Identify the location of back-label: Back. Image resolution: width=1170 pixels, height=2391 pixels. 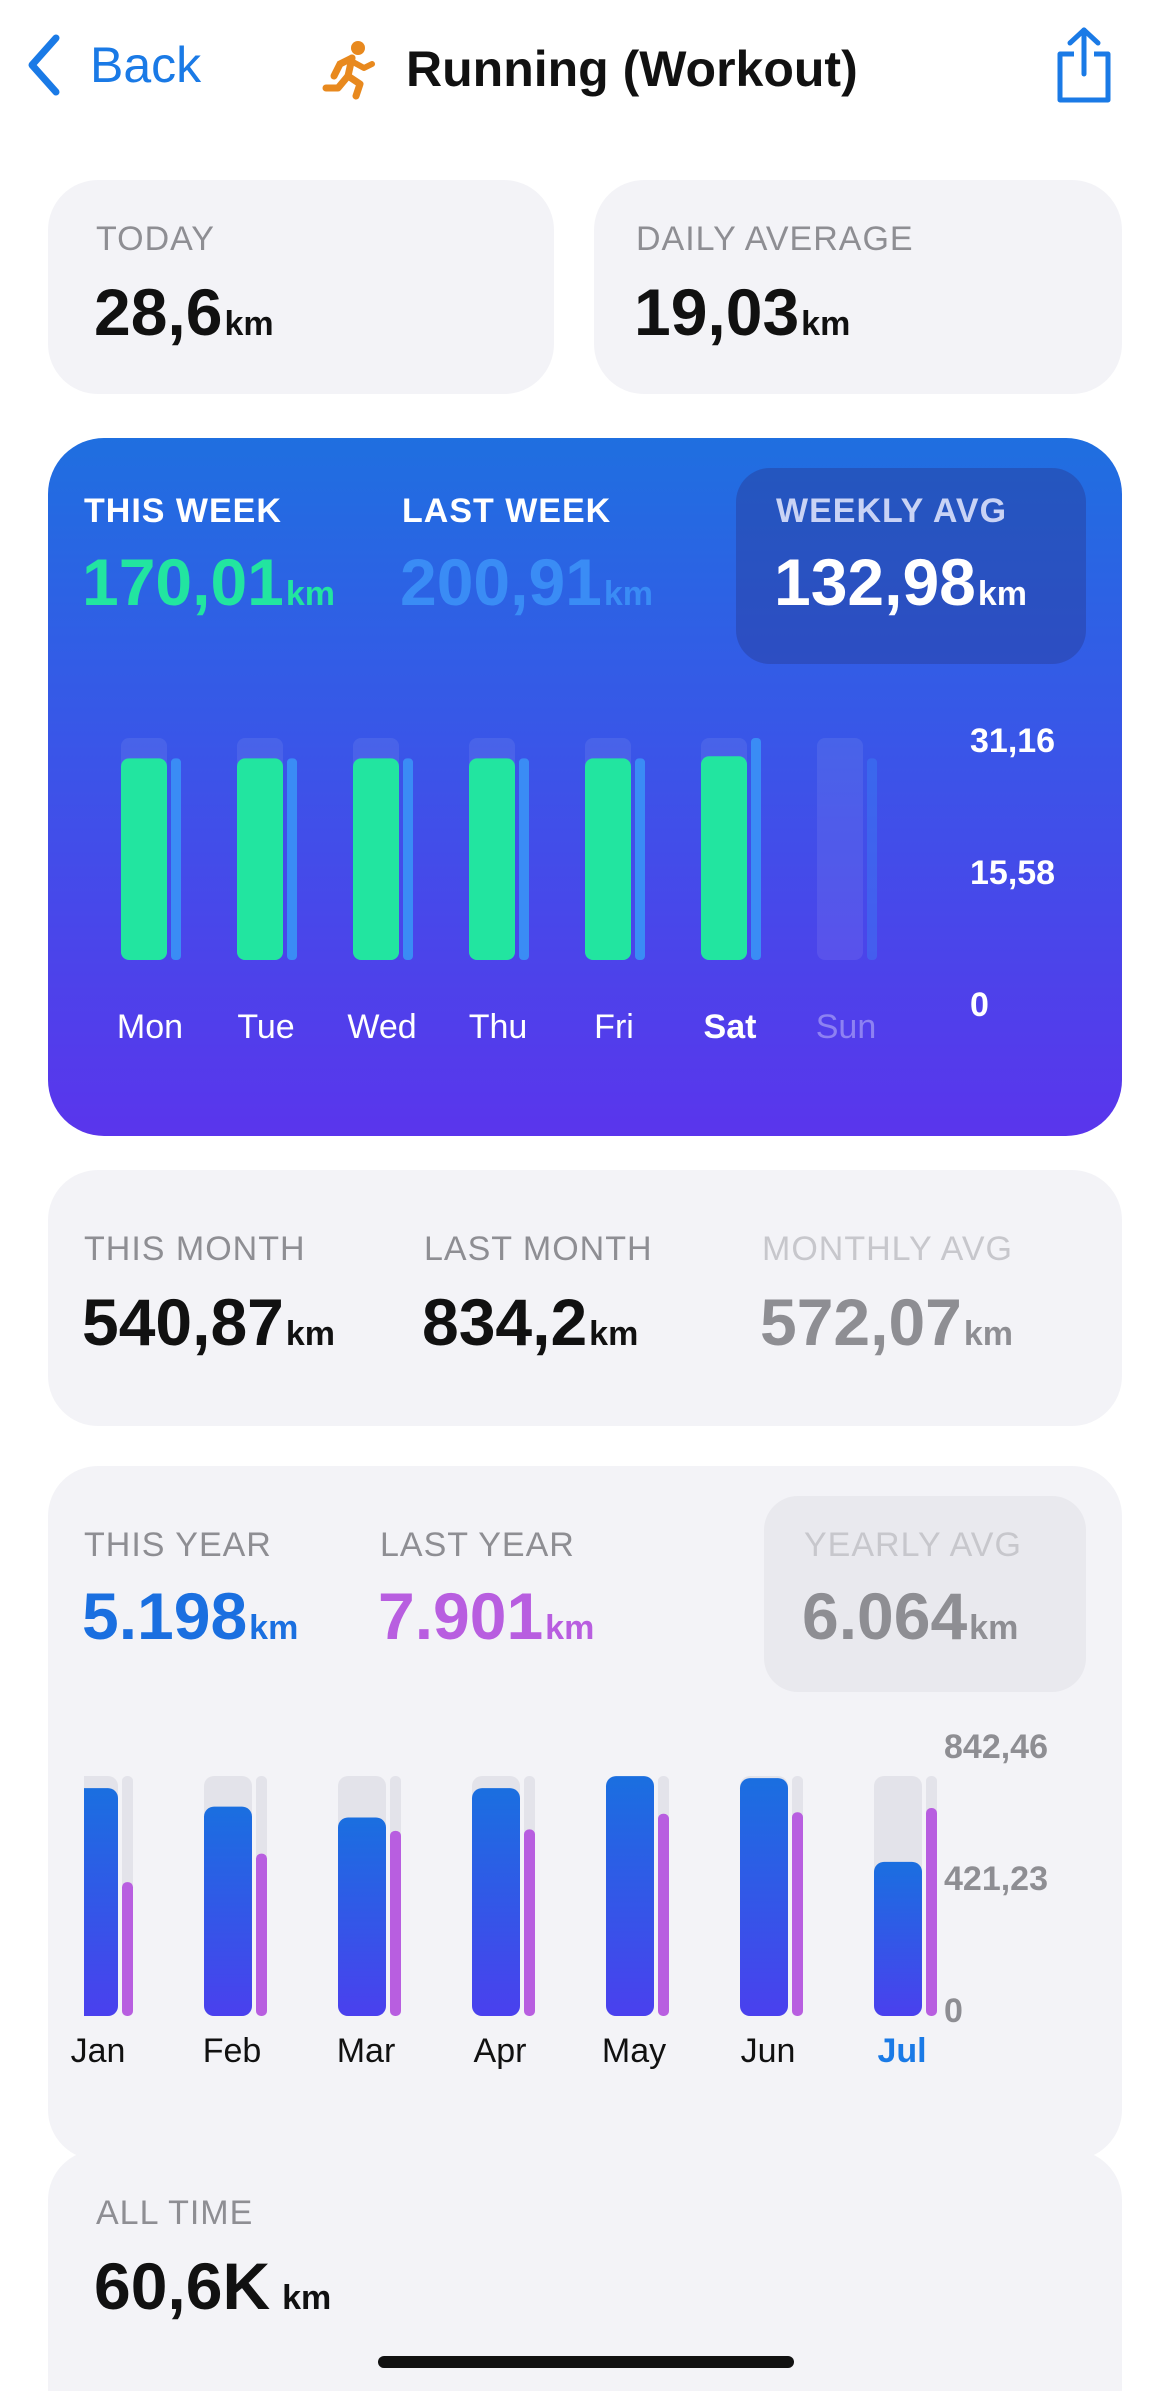
(146, 65).